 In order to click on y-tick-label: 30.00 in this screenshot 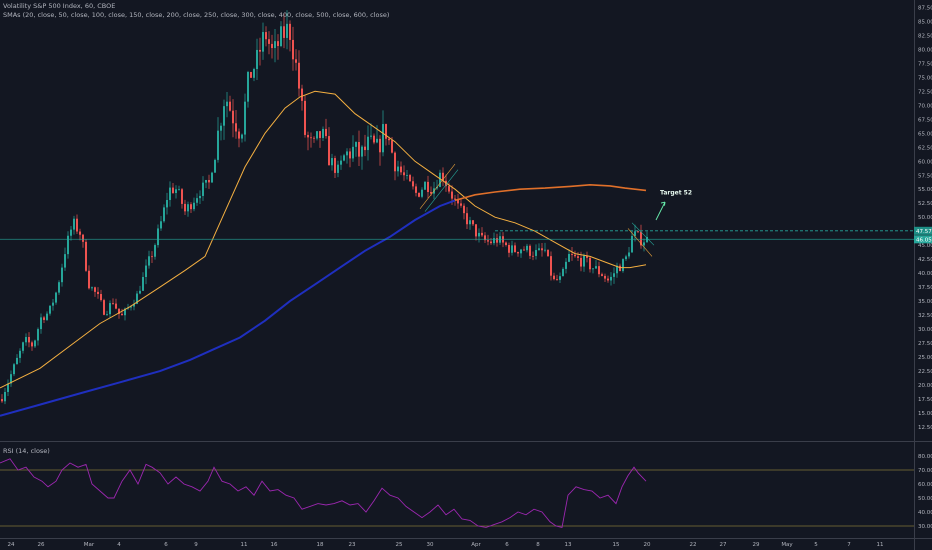, I will do `click(925, 330)`.